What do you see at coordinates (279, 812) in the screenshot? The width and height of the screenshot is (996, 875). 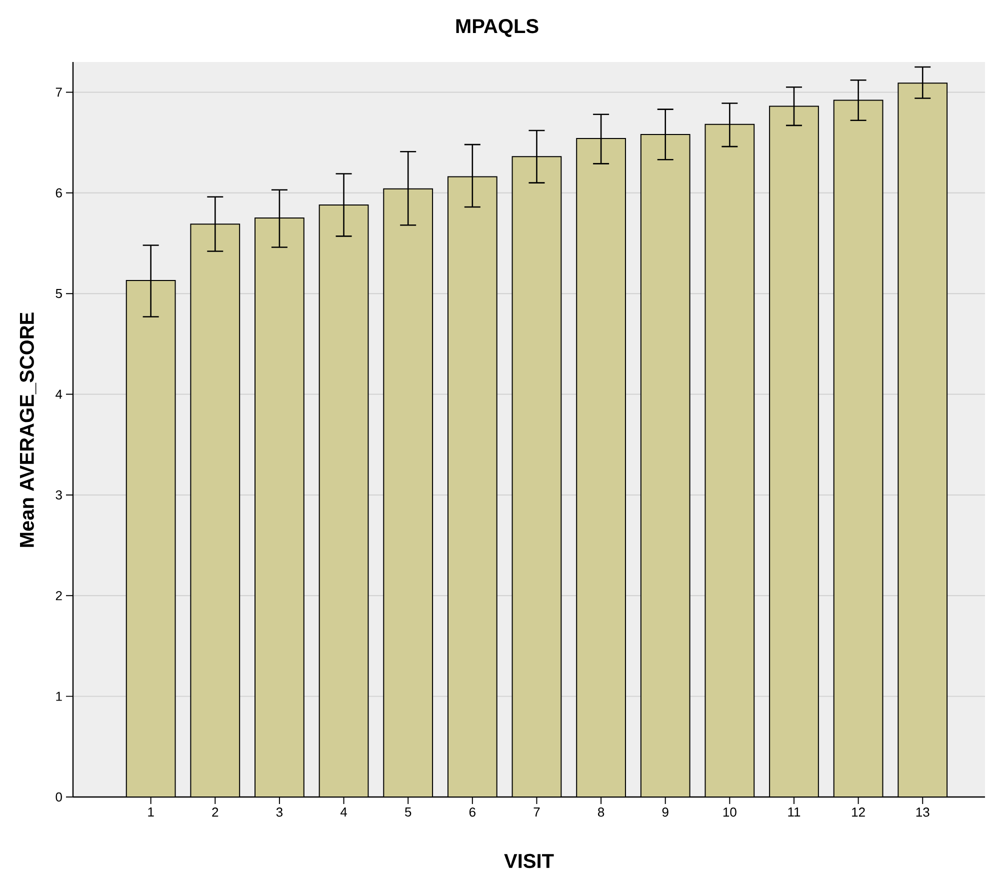 I see `x-tick-label: 3` at bounding box center [279, 812].